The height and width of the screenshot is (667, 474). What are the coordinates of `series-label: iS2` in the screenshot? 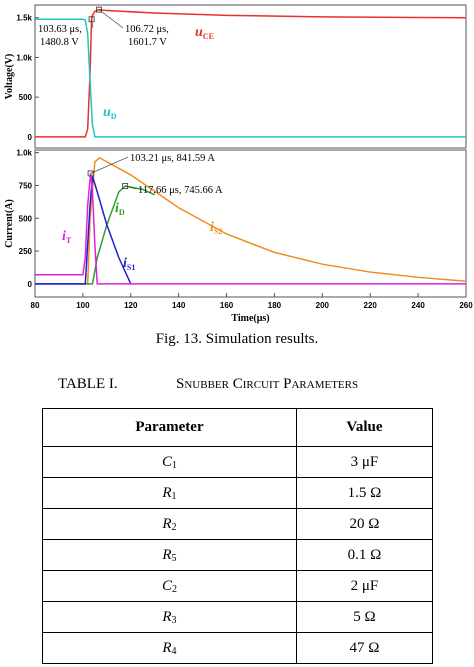 It's located at (216, 228).